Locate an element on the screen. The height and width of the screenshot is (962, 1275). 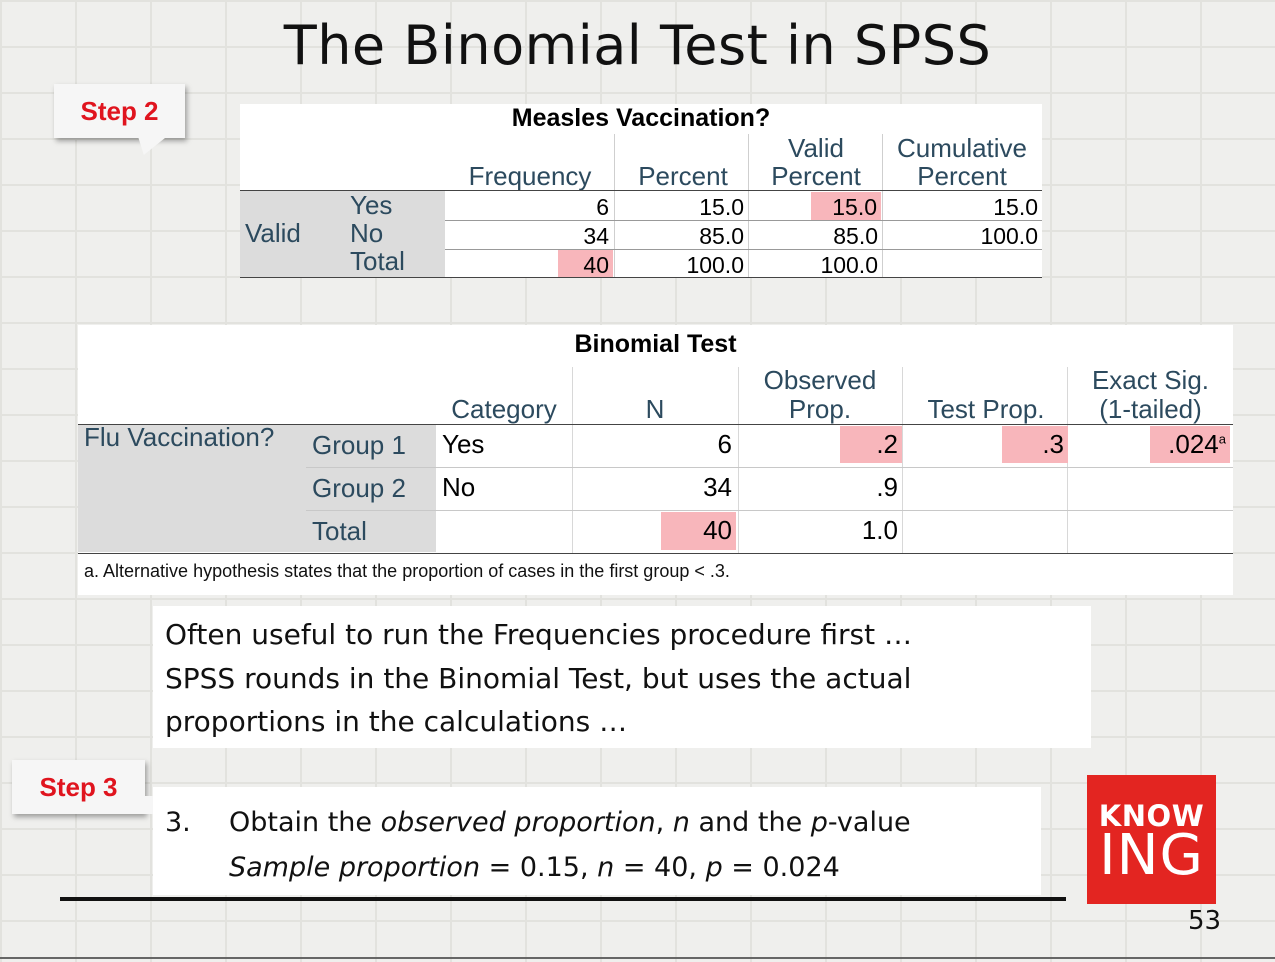
cell-group-1-exact-sig: .024a is located at coordinates (1190, 444).